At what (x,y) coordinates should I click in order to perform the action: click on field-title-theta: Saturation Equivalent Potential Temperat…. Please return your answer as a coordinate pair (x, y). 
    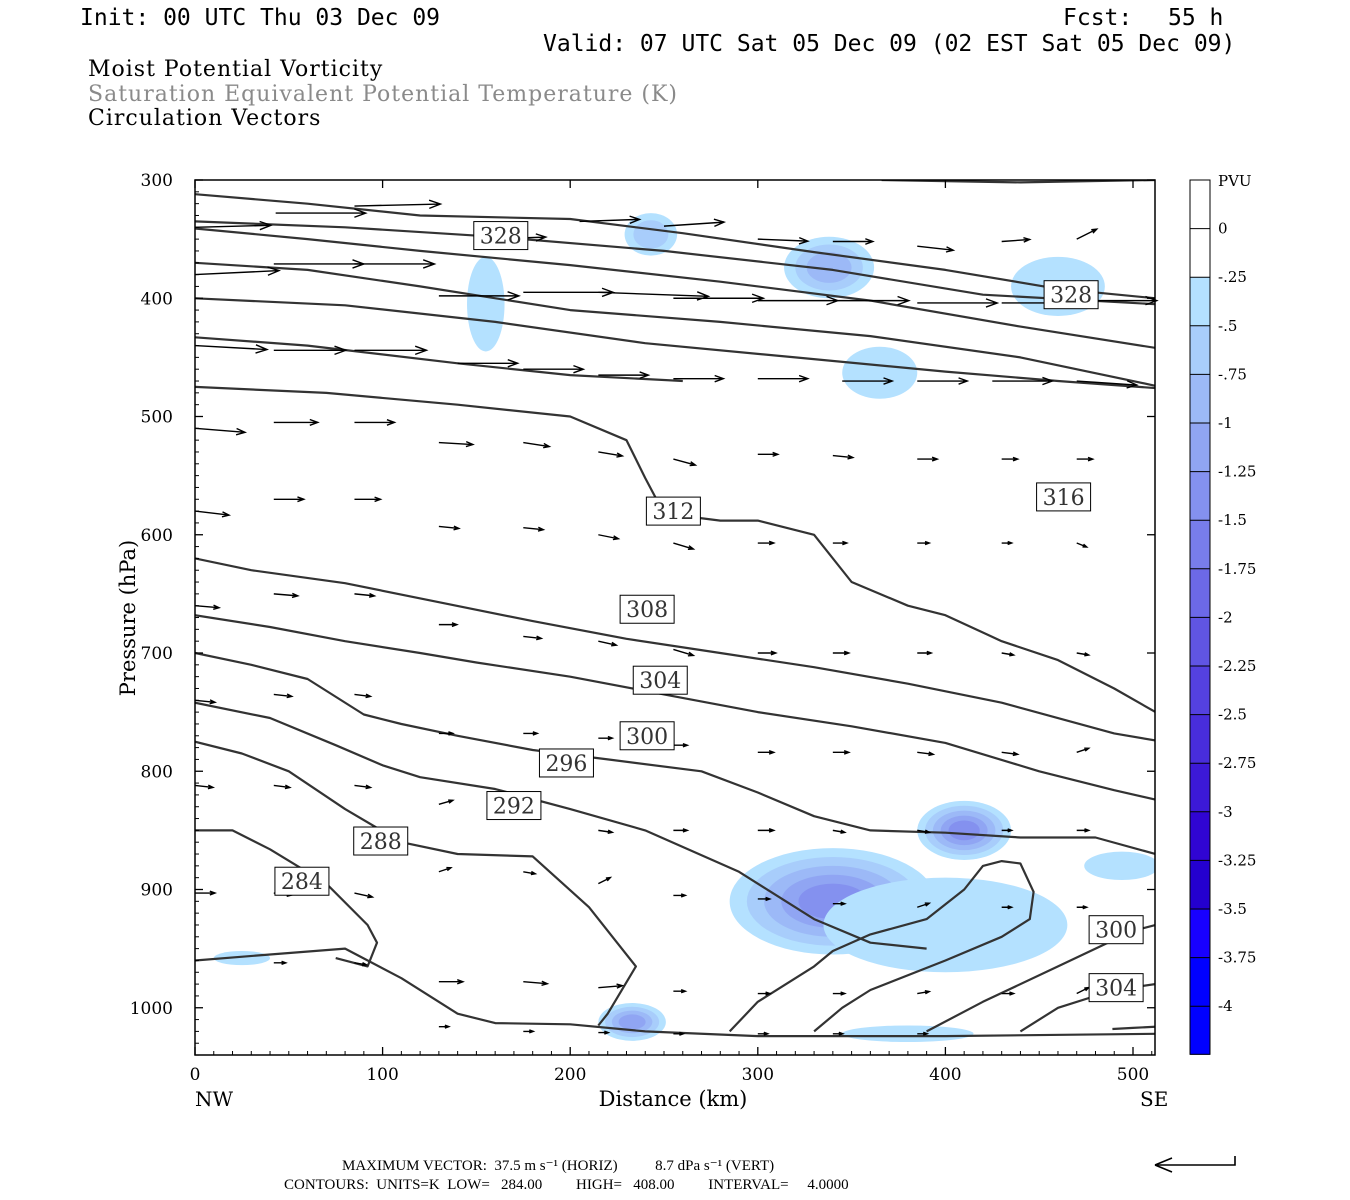
    Looking at the image, I should click on (383, 94).